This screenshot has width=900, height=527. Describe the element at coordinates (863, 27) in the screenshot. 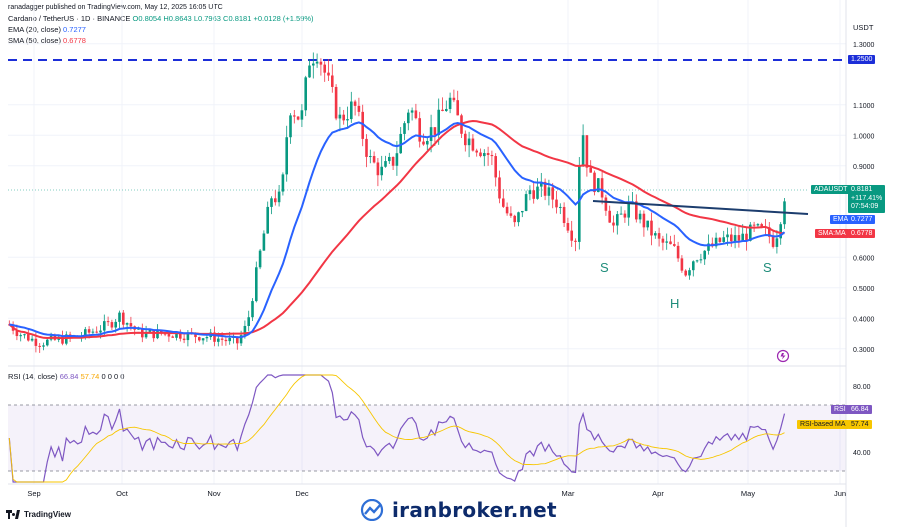

I see `currency-label: USDT` at that location.